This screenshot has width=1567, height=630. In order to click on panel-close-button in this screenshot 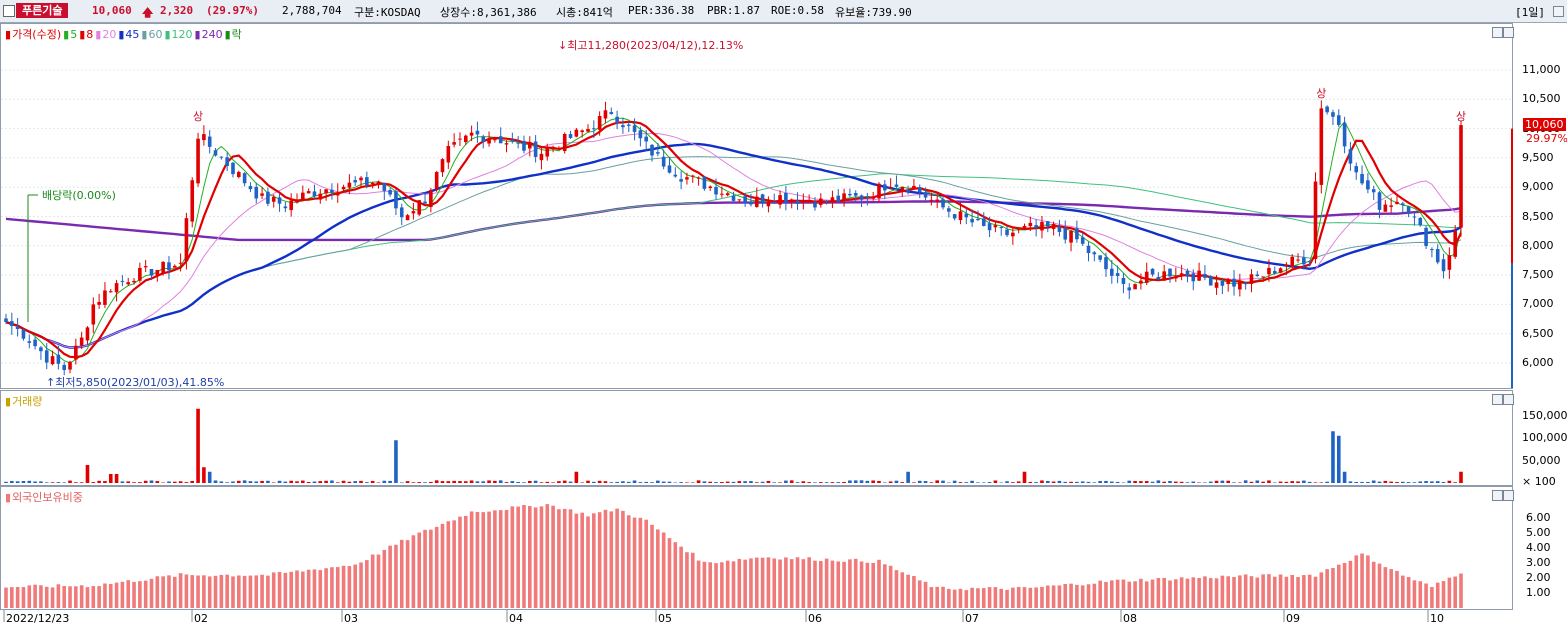, I will do `click(1508, 32)`.